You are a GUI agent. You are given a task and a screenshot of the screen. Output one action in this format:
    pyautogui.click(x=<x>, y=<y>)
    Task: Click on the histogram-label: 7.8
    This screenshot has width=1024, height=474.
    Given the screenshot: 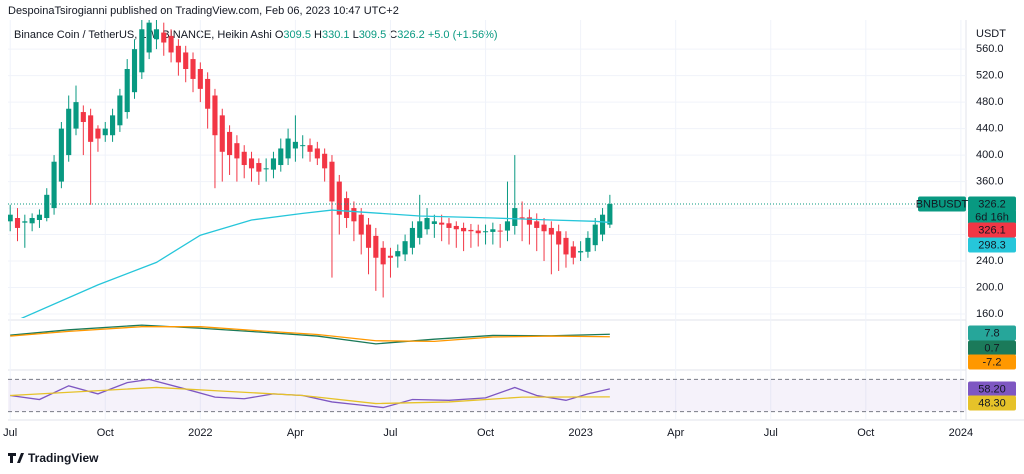 What is the action you would take?
    pyautogui.click(x=991, y=333)
    